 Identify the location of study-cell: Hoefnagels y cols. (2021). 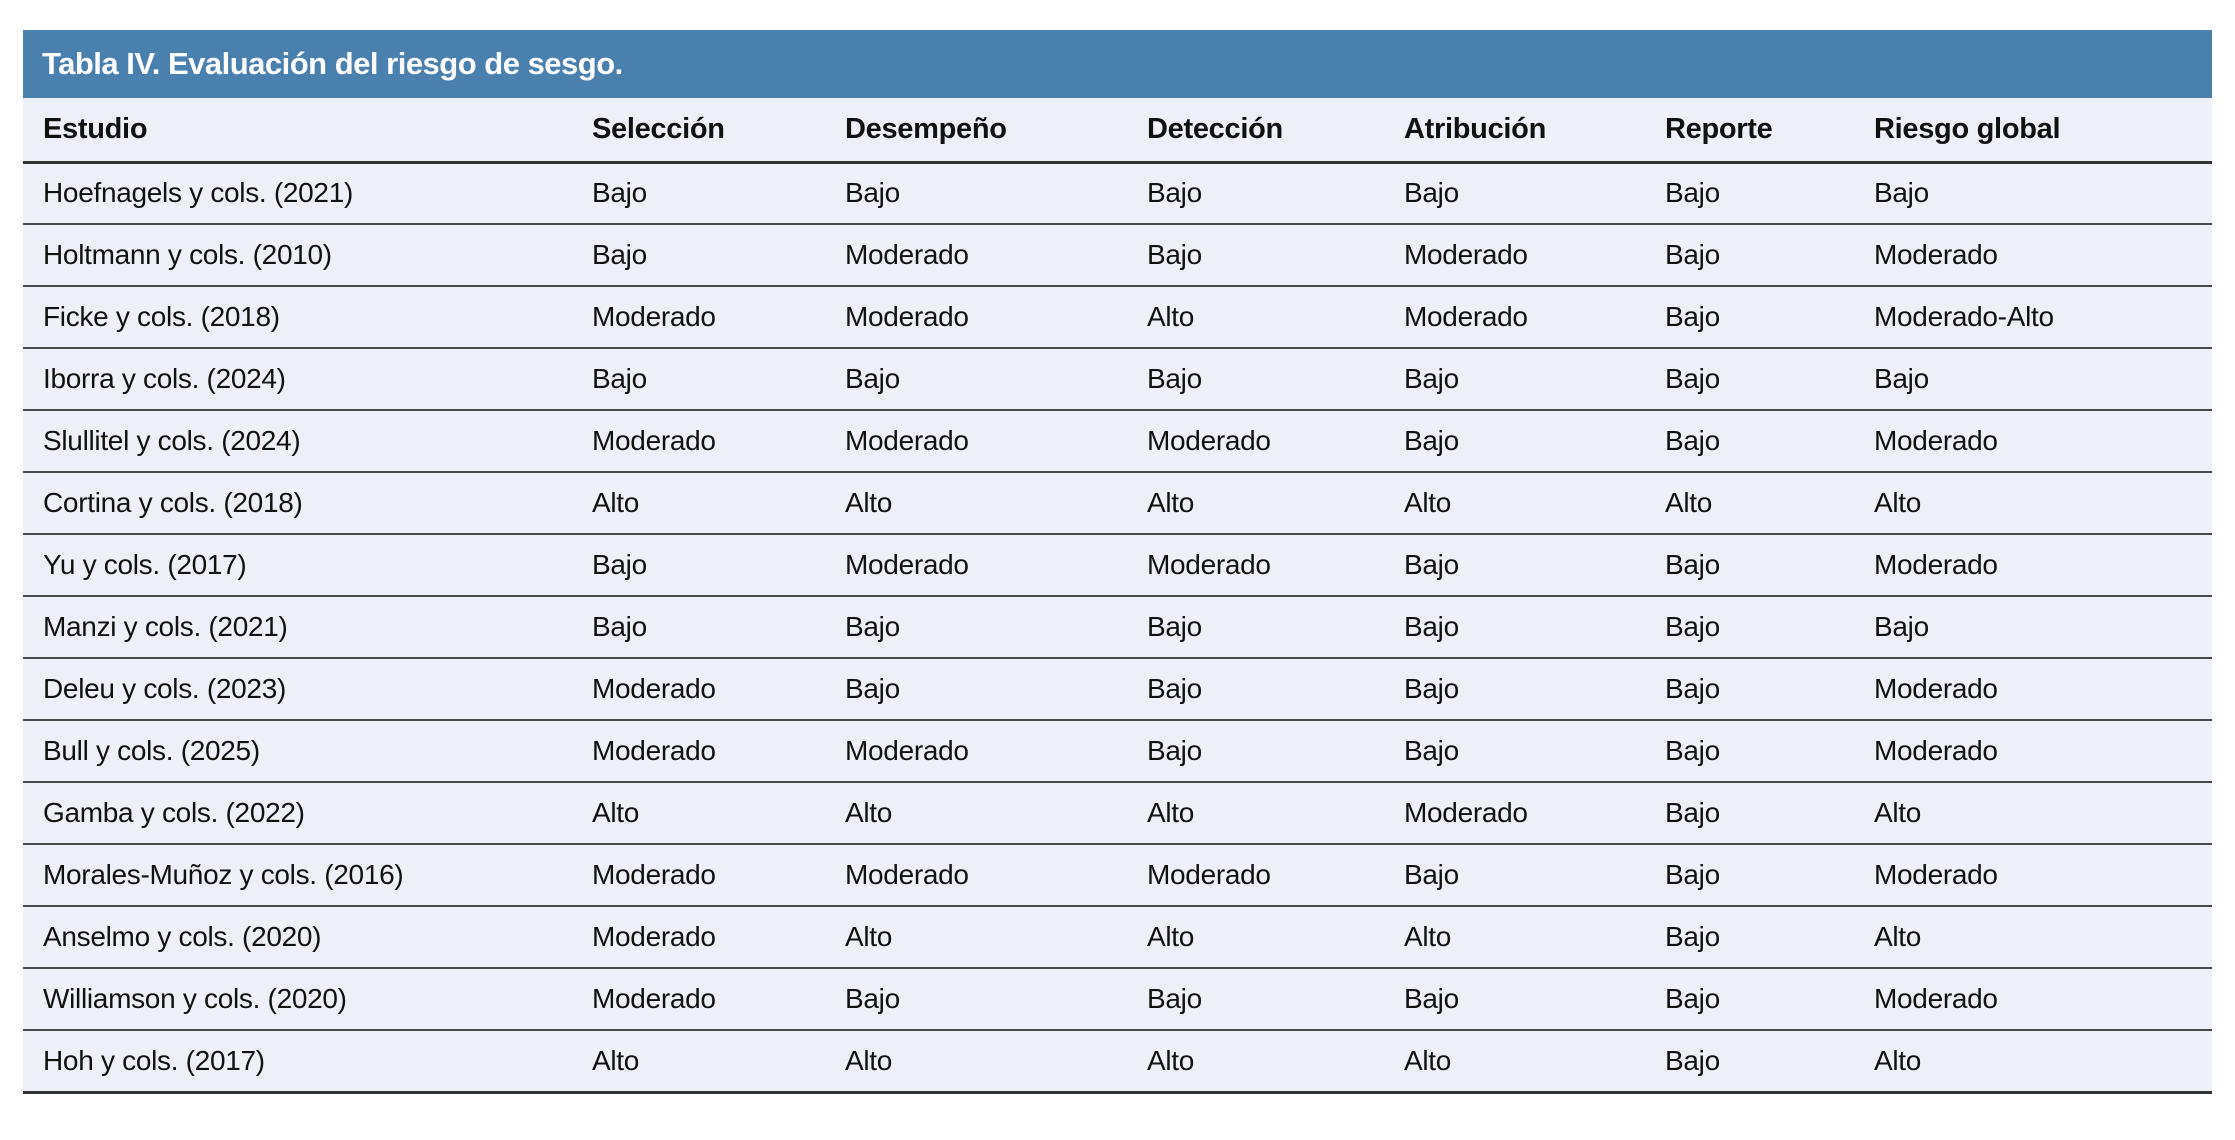
(307, 193).